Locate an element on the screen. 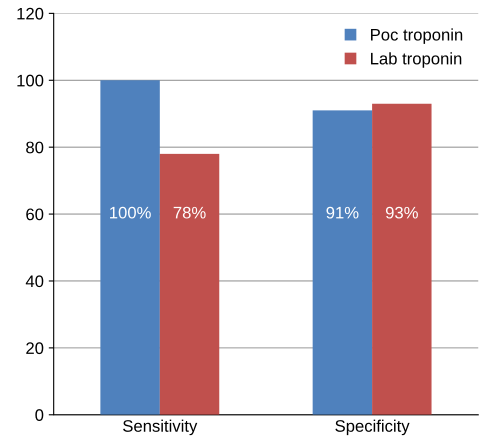 The image size is (488, 446). legend-label: Poc troponin is located at coordinates (416, 36).